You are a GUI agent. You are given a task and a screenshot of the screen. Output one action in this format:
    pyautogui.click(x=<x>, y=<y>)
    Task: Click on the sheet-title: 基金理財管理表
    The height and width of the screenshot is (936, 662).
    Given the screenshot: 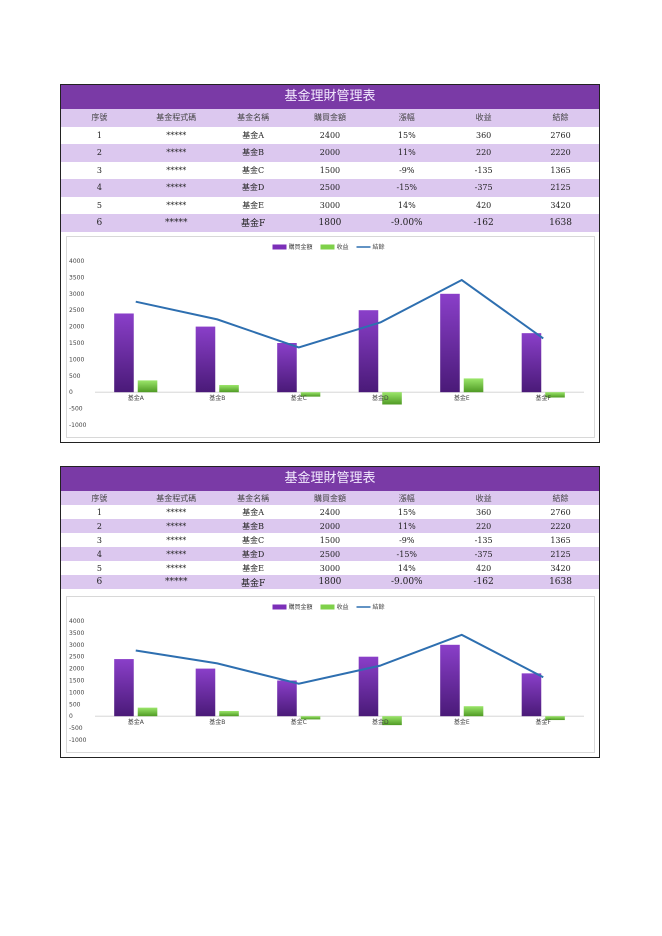 What is the action you would take?
    pyautogui.click(x=330, y=97)
    